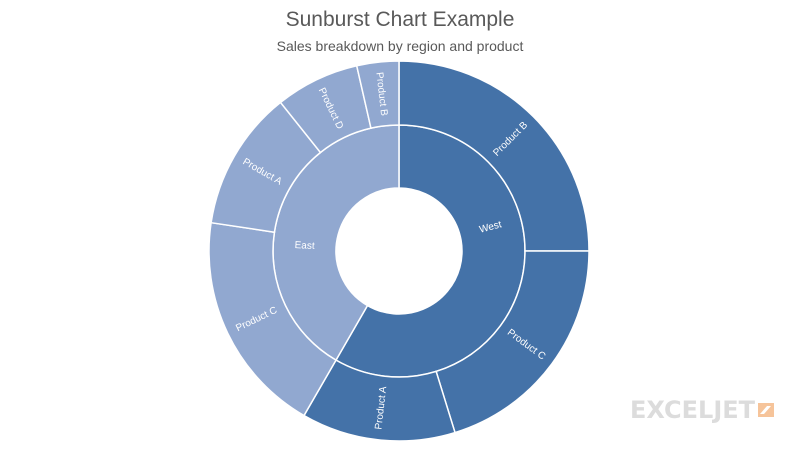 The image size is (800, 449). What do you see at coordinates (490, 227) in the screenshot?
I see `sunburst-segment-west-label: West` at bounding box center [490, 227].